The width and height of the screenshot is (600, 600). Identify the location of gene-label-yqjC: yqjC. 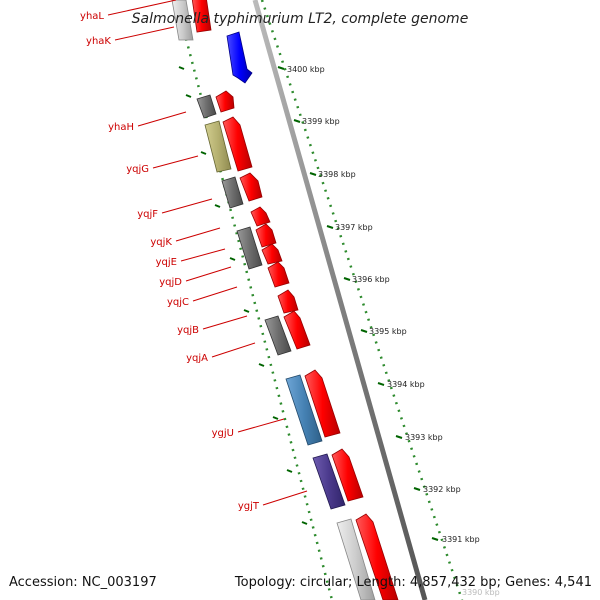
(178, 302).